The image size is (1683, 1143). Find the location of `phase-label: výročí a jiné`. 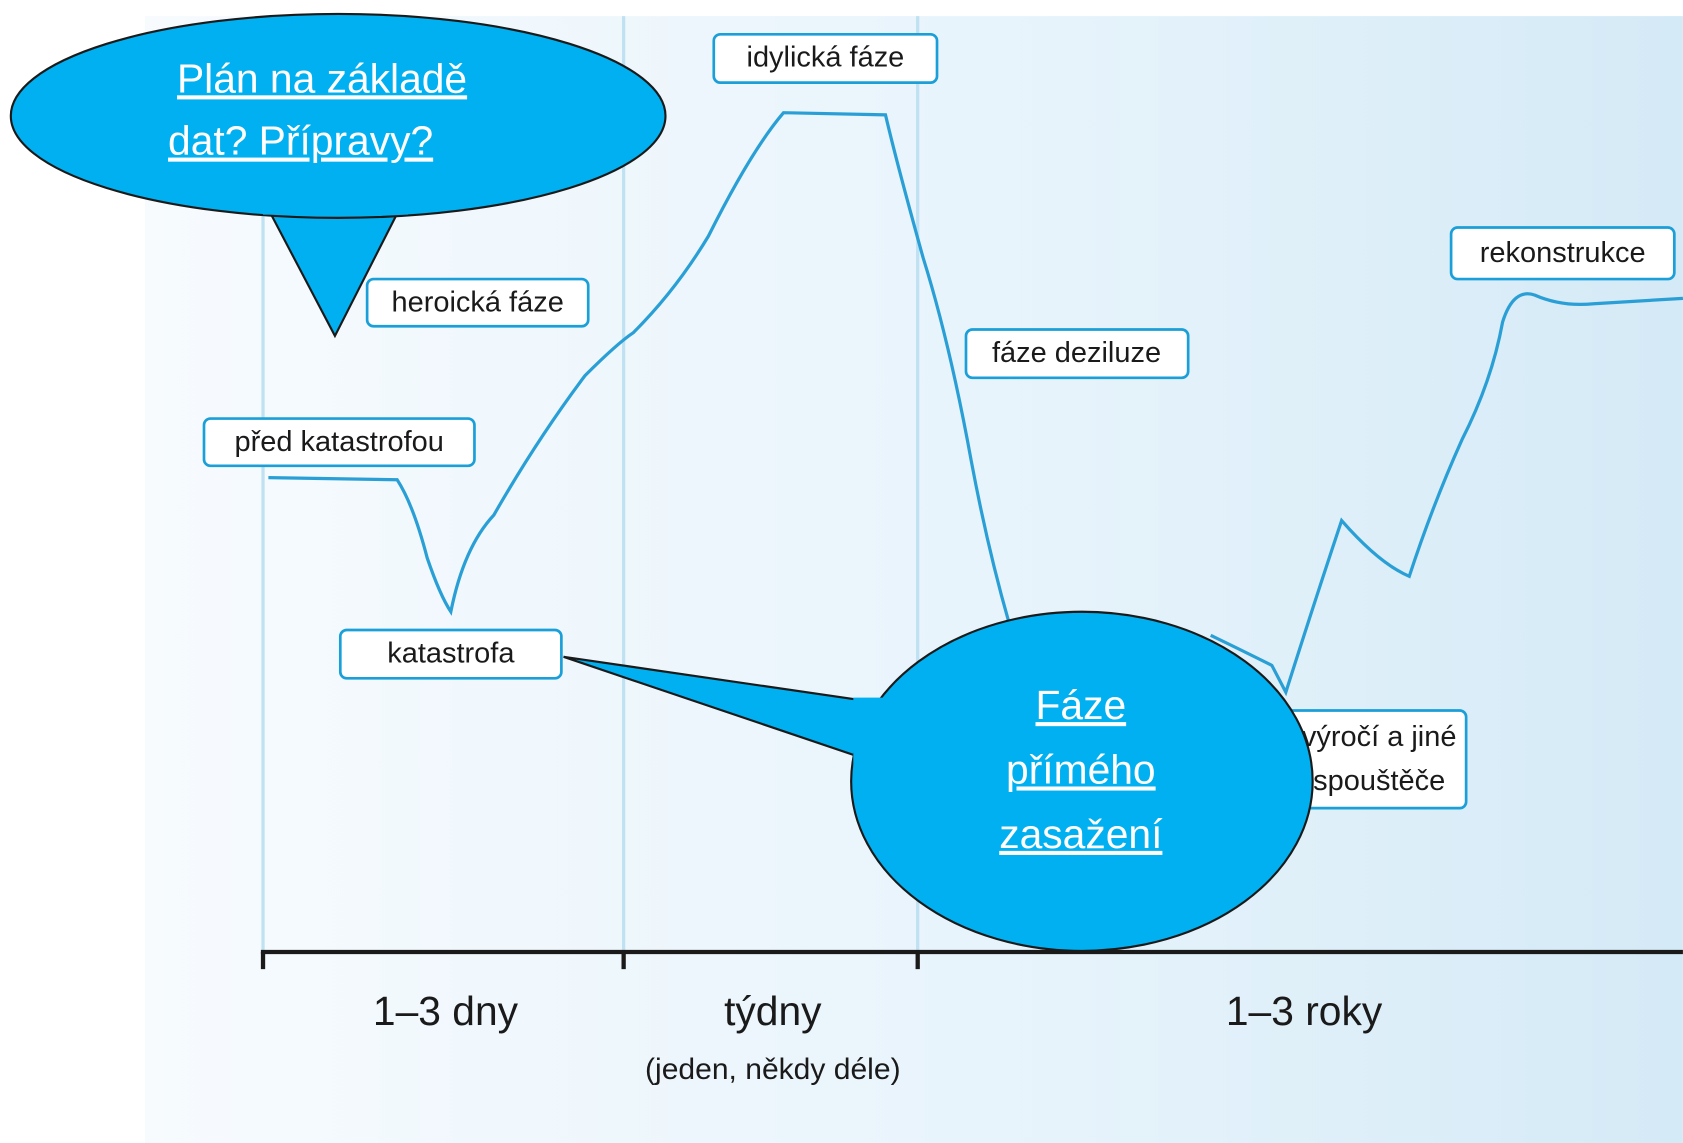

phase-label: výročí a jiné is located at coordinates (1379, 737).